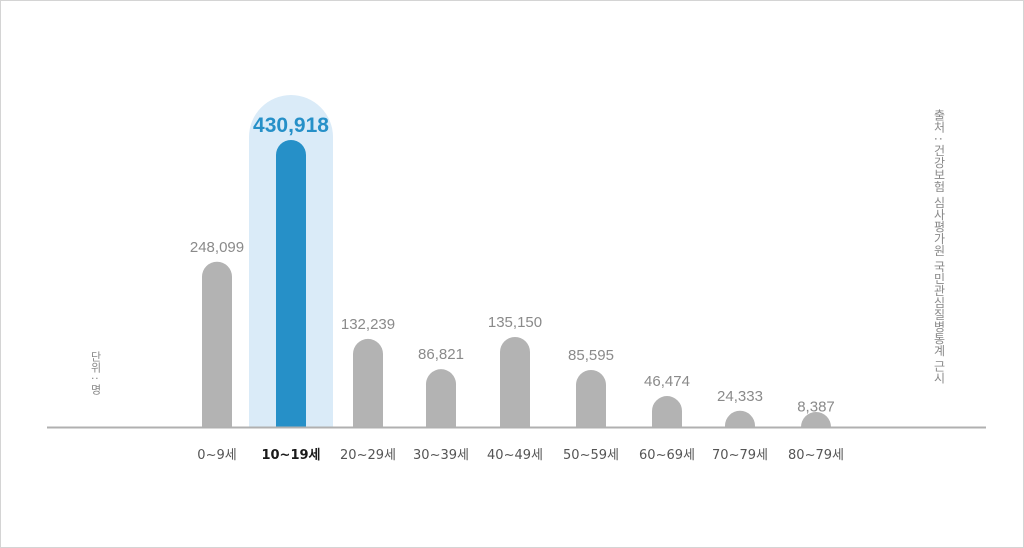  What do you see at coordinates (515, 322) in the screenshot?
I see `value-label-4: 135,150` at bounding box center [515, 322].